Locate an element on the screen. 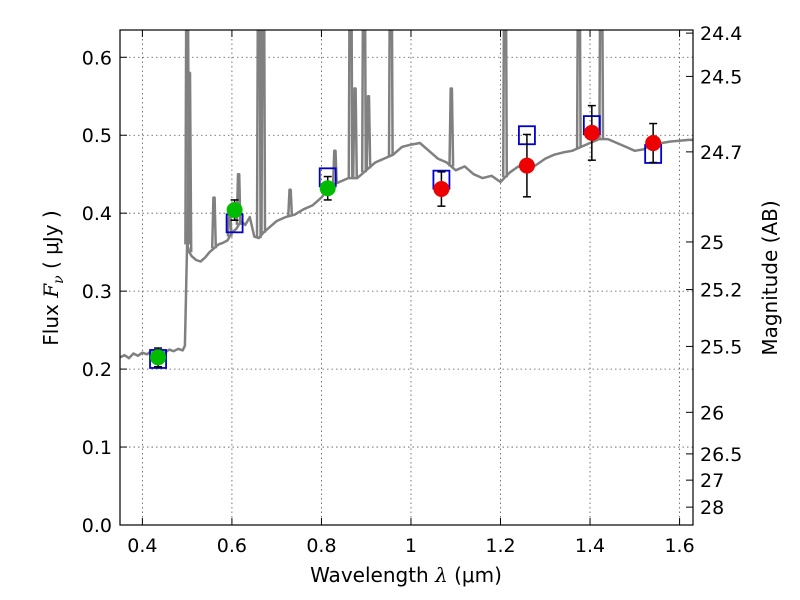 This screenshot has width=800, height=600. y2-axis-label: Magnitude (AB) is located at coordinates (770, 277).